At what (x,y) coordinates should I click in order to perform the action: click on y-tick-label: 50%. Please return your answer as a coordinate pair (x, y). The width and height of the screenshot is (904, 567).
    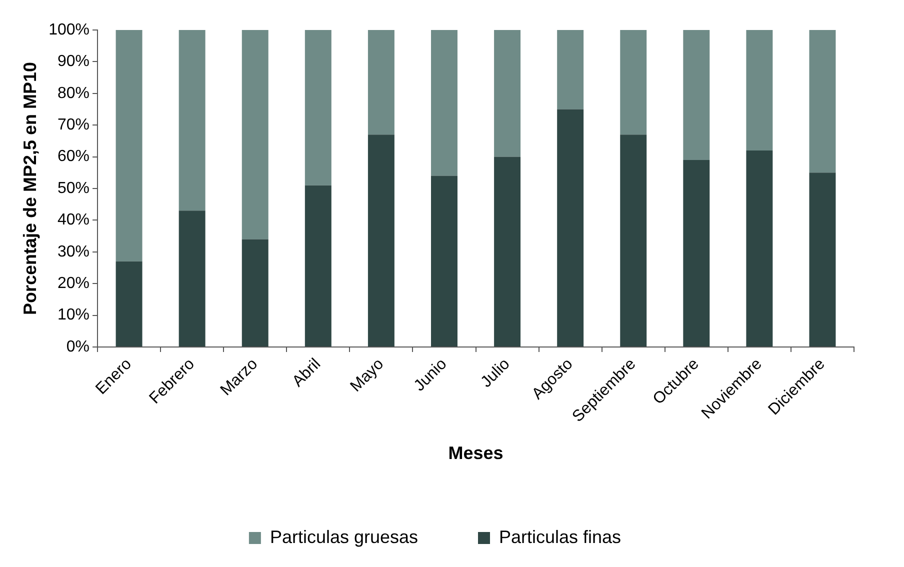
    Looking at the image, I should click on (73, 188).